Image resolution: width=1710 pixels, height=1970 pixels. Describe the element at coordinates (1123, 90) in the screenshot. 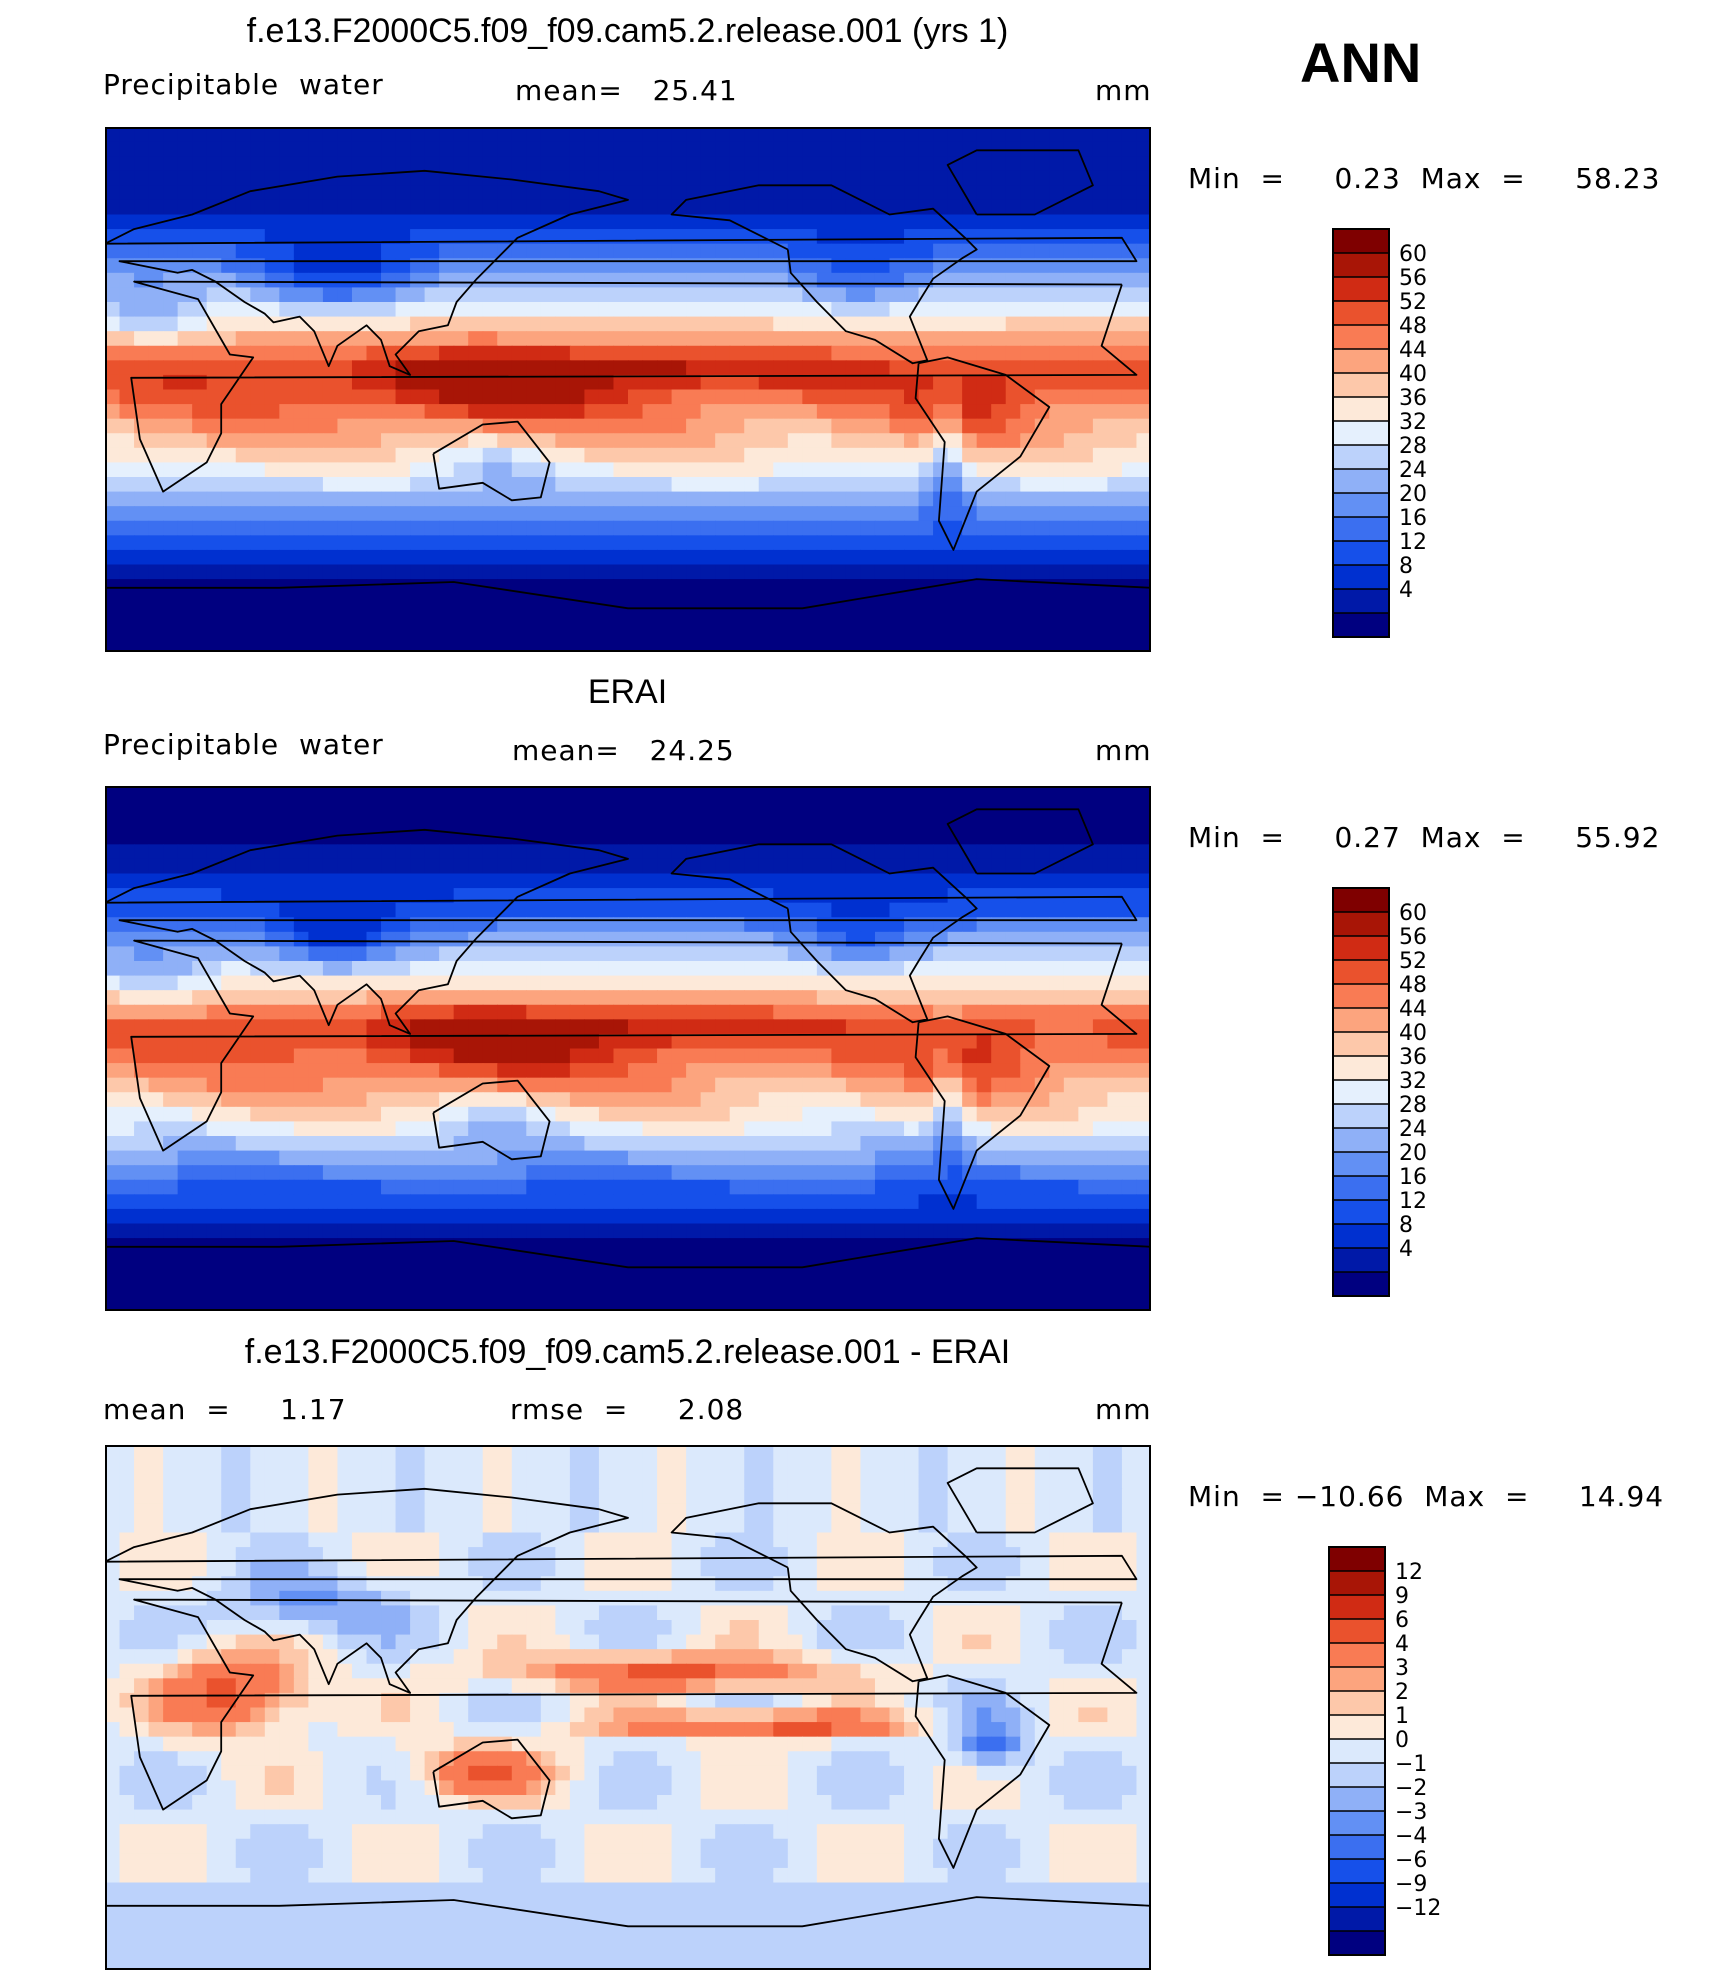

I see `panel1-units-label: mm` at that location.